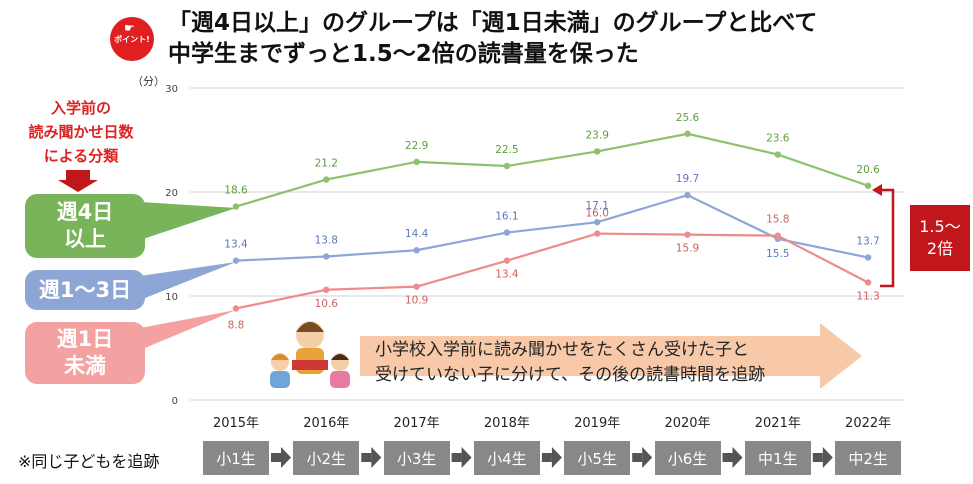 This screenshot has width=973, height=484. I want to click on down-arrow-icon, so click(78, 181).